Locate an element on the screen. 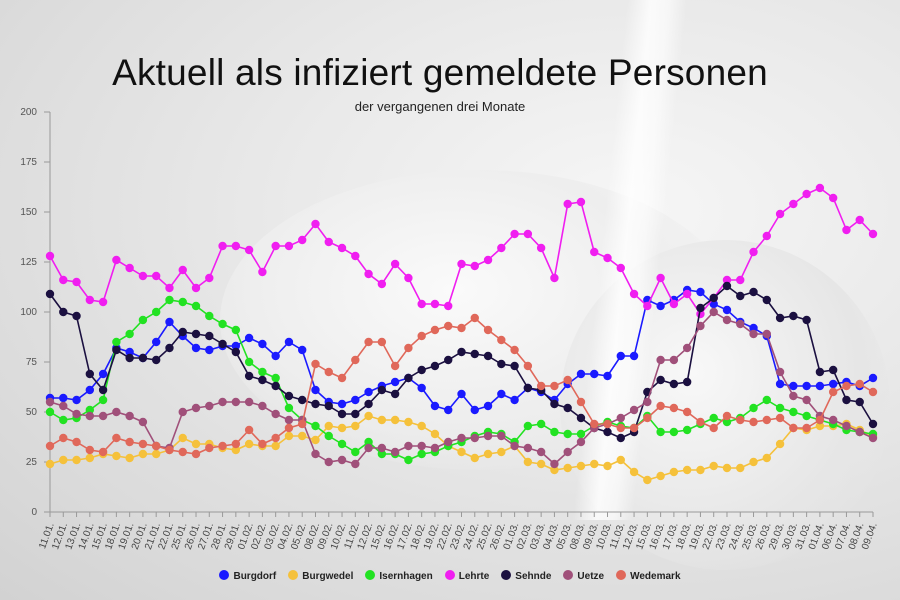 Image resolution: width=900 pixels, height=600 pixels. legend-item: Burgwedel is located at coordinates (320, 576).